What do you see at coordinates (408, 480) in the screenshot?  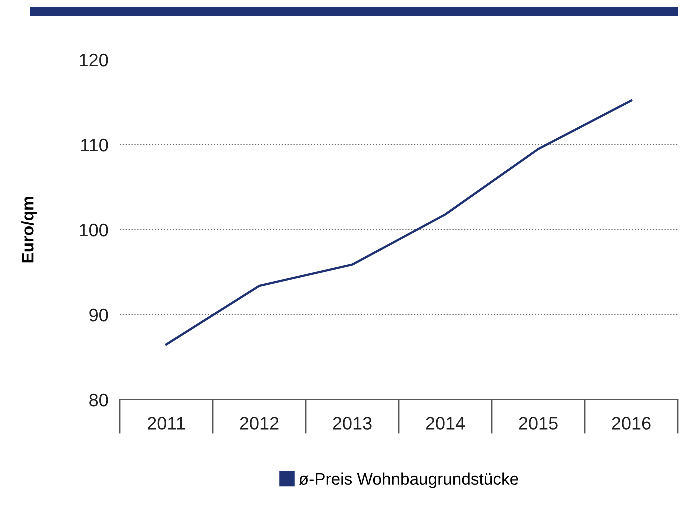 I see `legend-label: ø-Preis Wohnbaugrundstücke` at bounding box center [408, 480].